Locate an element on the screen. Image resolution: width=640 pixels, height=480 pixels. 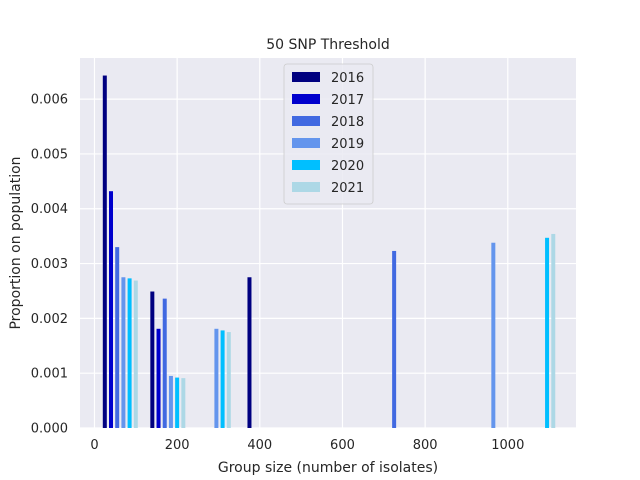
x-axis-label: Group size (number of isolates) is located at coordinates (328, 468).